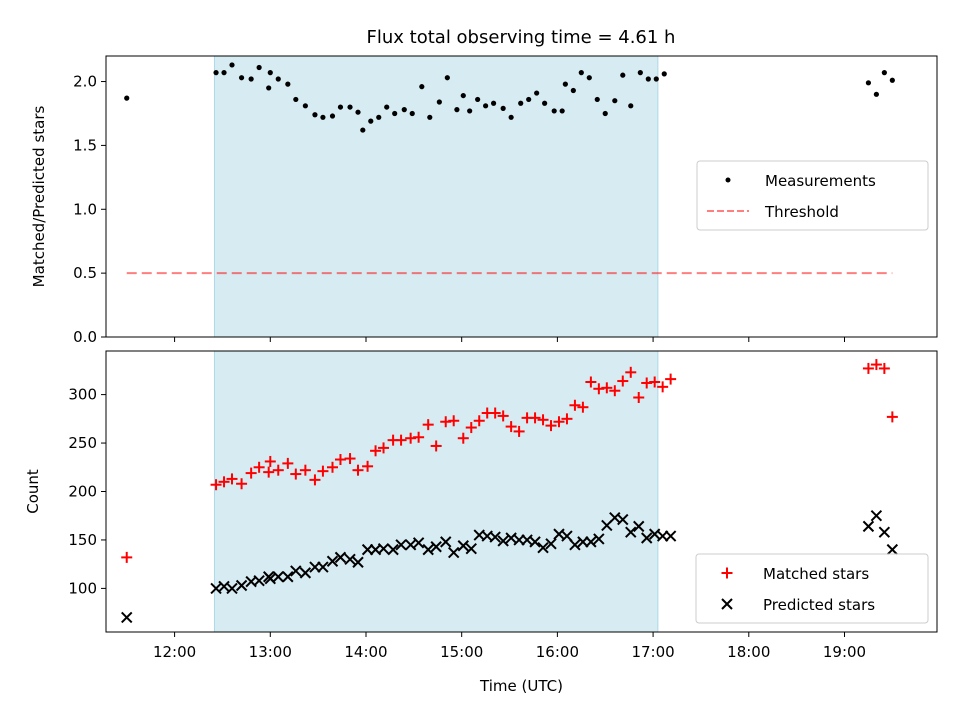 The image size is (960, 720). Describe the element at coordinates (82, 540) in the screenshot. I see `bottom-y-tick-label: 150` at that location.